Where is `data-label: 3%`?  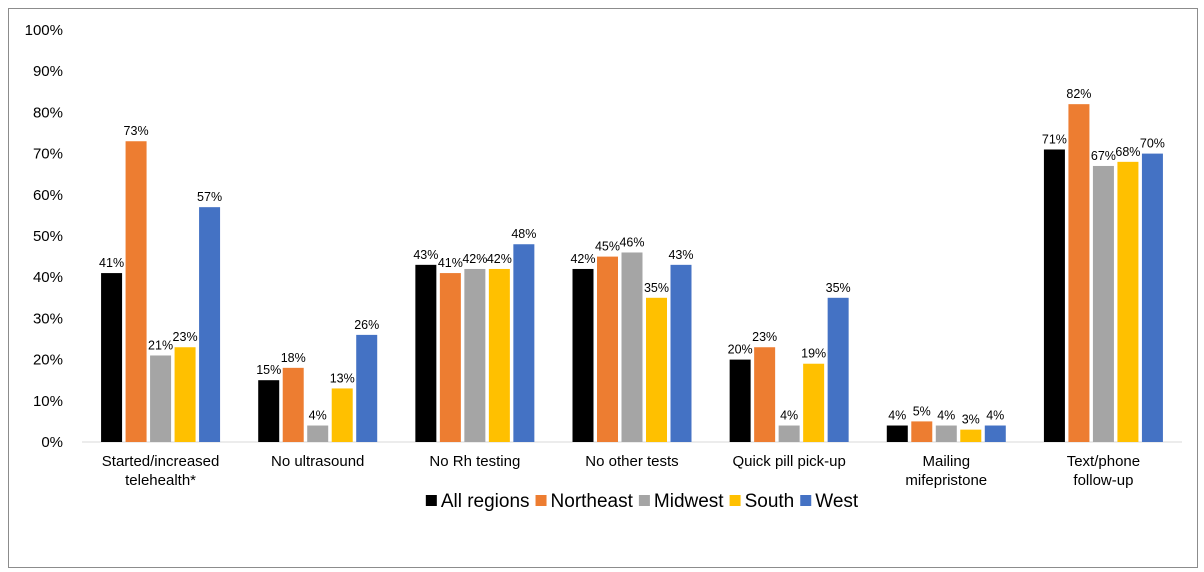
data-label: 3% is located at coordinates (971, 420).